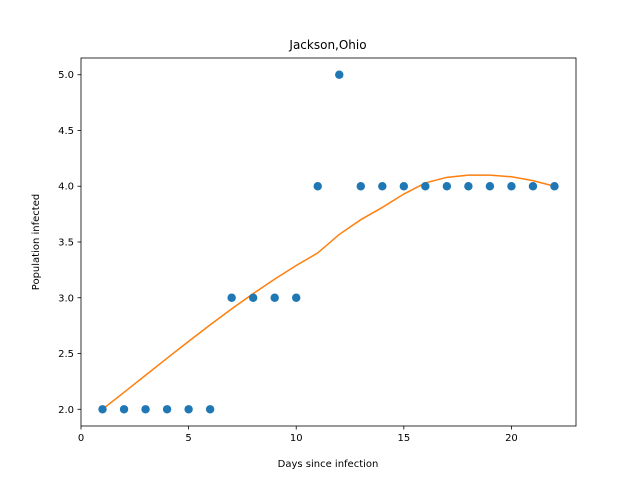  What do you see at coordinates (66, 131) in the screenshot?
I see `y-tick-label: 4.5` at bounding box center [66, 131].